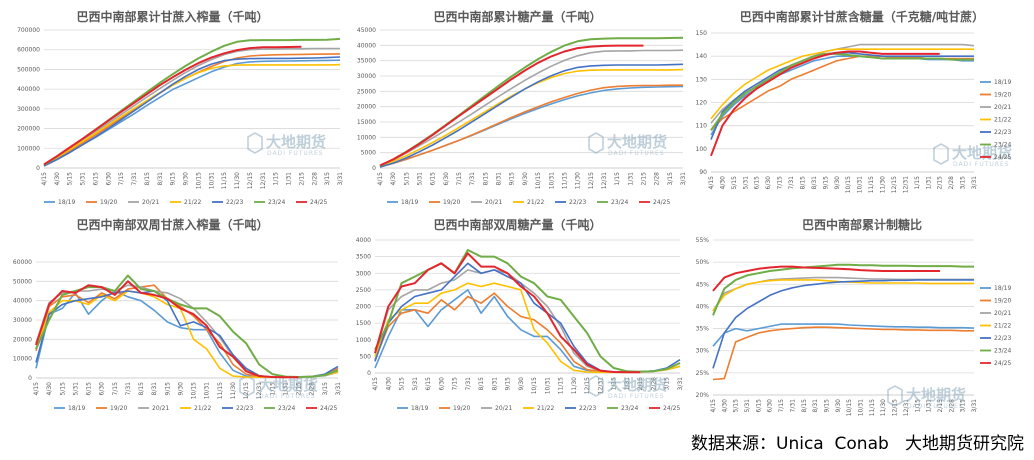 This screenshot has width=1034, height=460. What do you see at coordinates (670, 179) in the screenshot?
I see `x-tick-label: 3/15` at bounding box center [670, 179].